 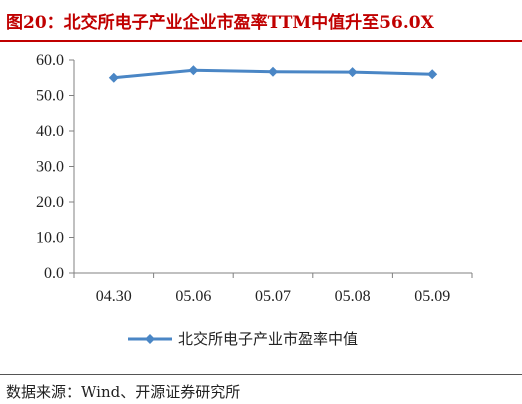 What do you see at coordinates (50, 131) in the screenshot?
I see `y-tick-label: 40.0` at bounding box center [50, 131].